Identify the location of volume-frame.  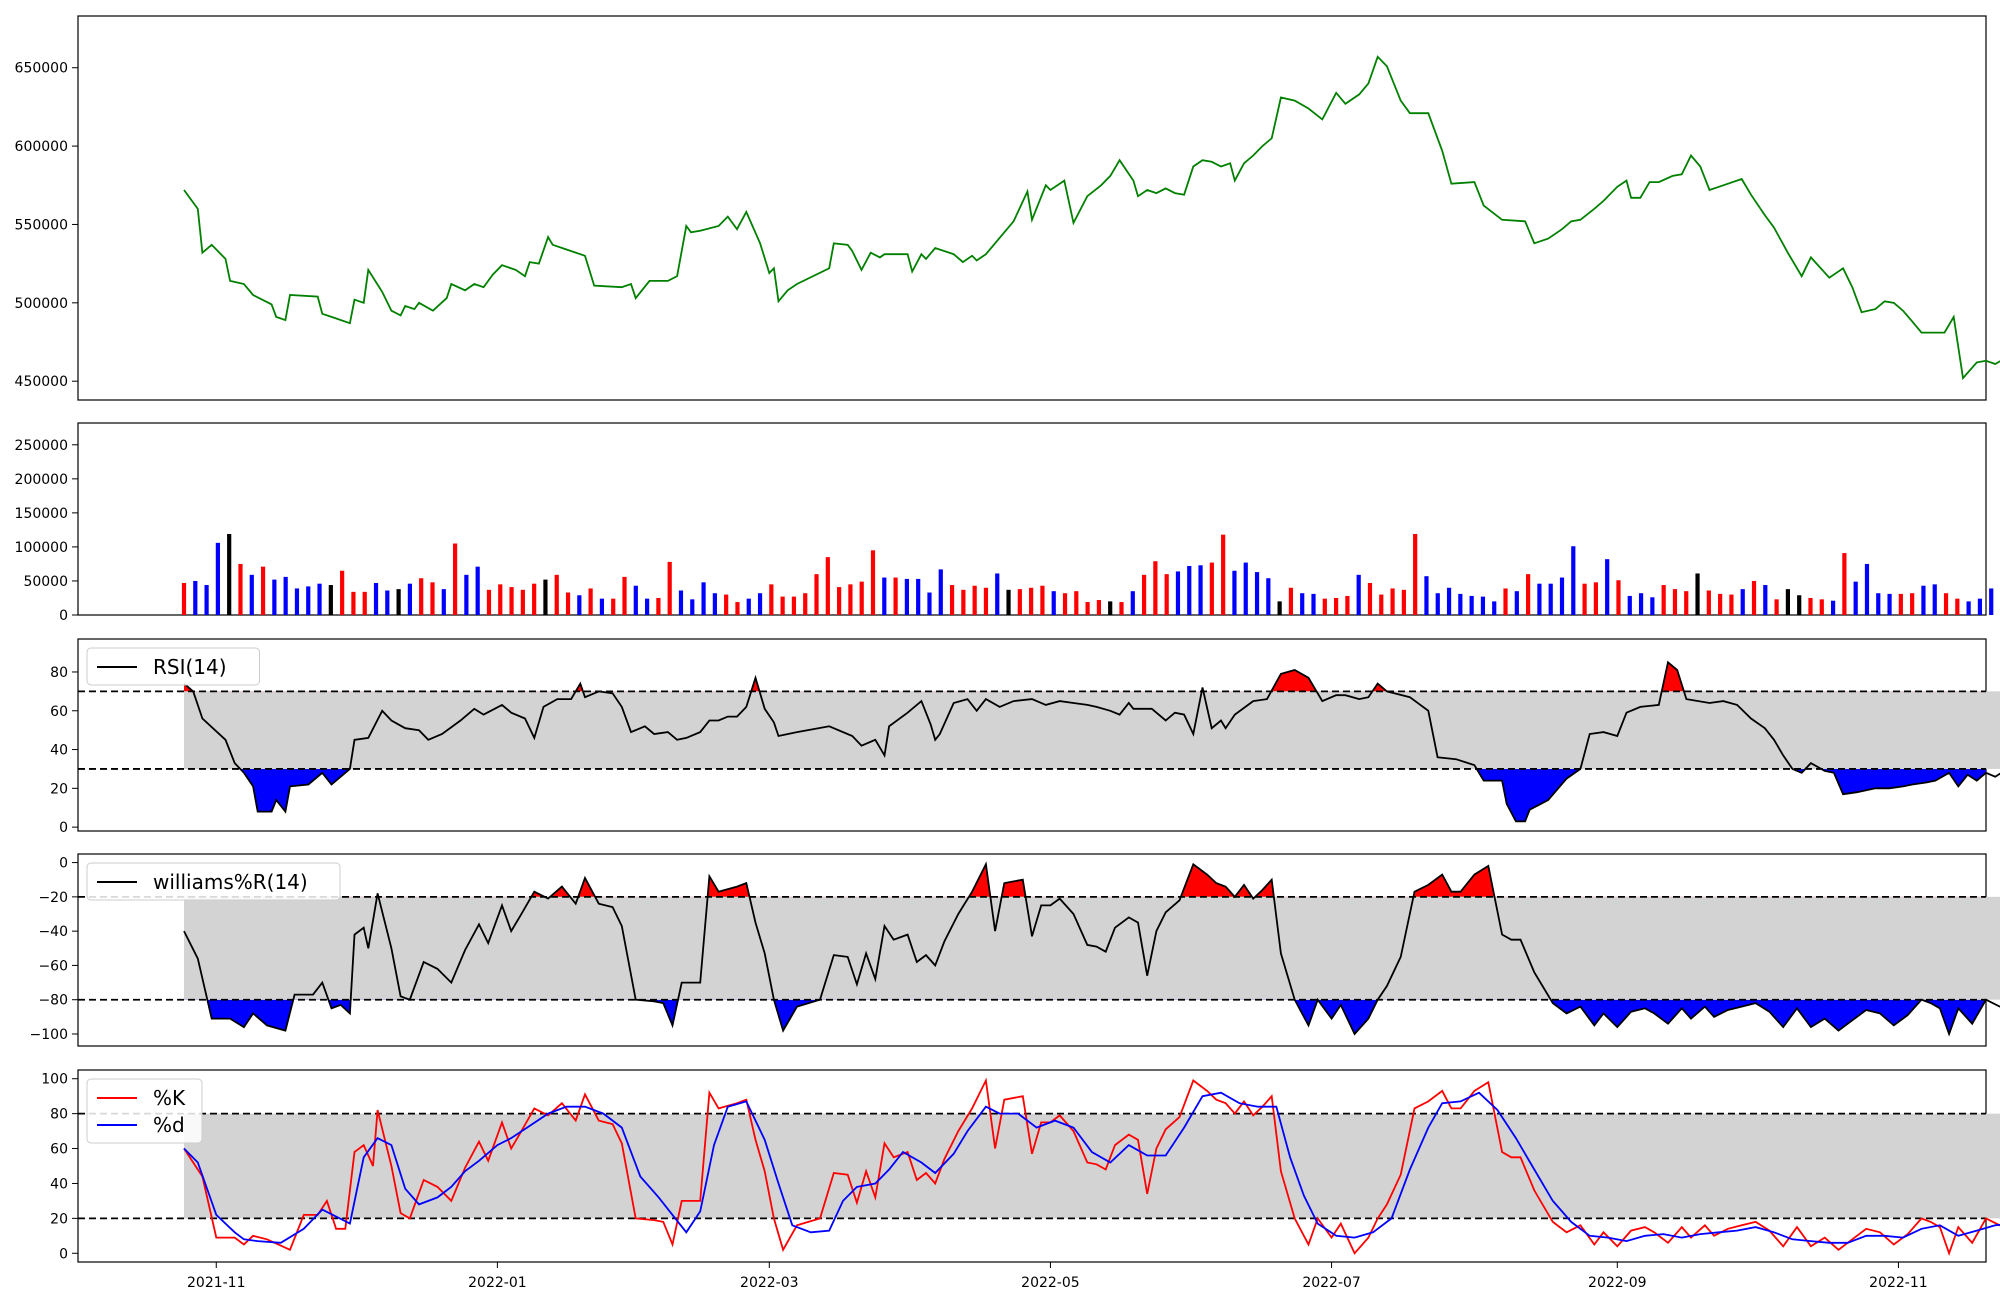
(1032, 519).